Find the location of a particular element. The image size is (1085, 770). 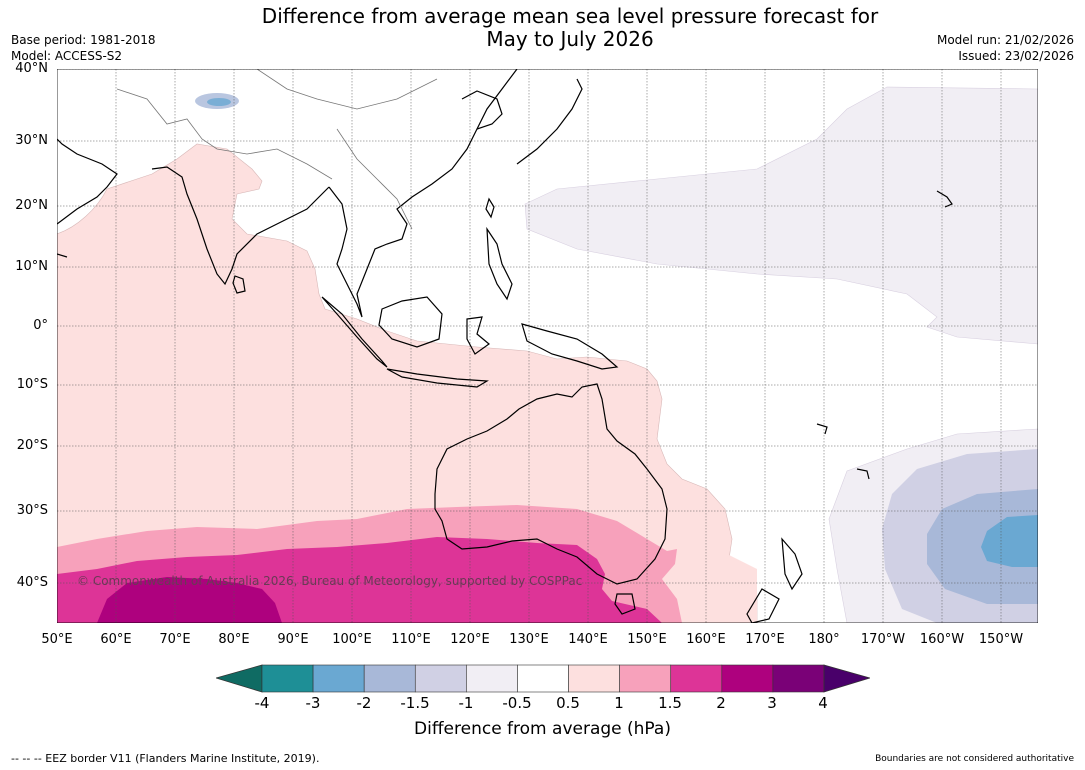

colorbar-label: Difference from average (hPa) is located at coordinates (542, 729).